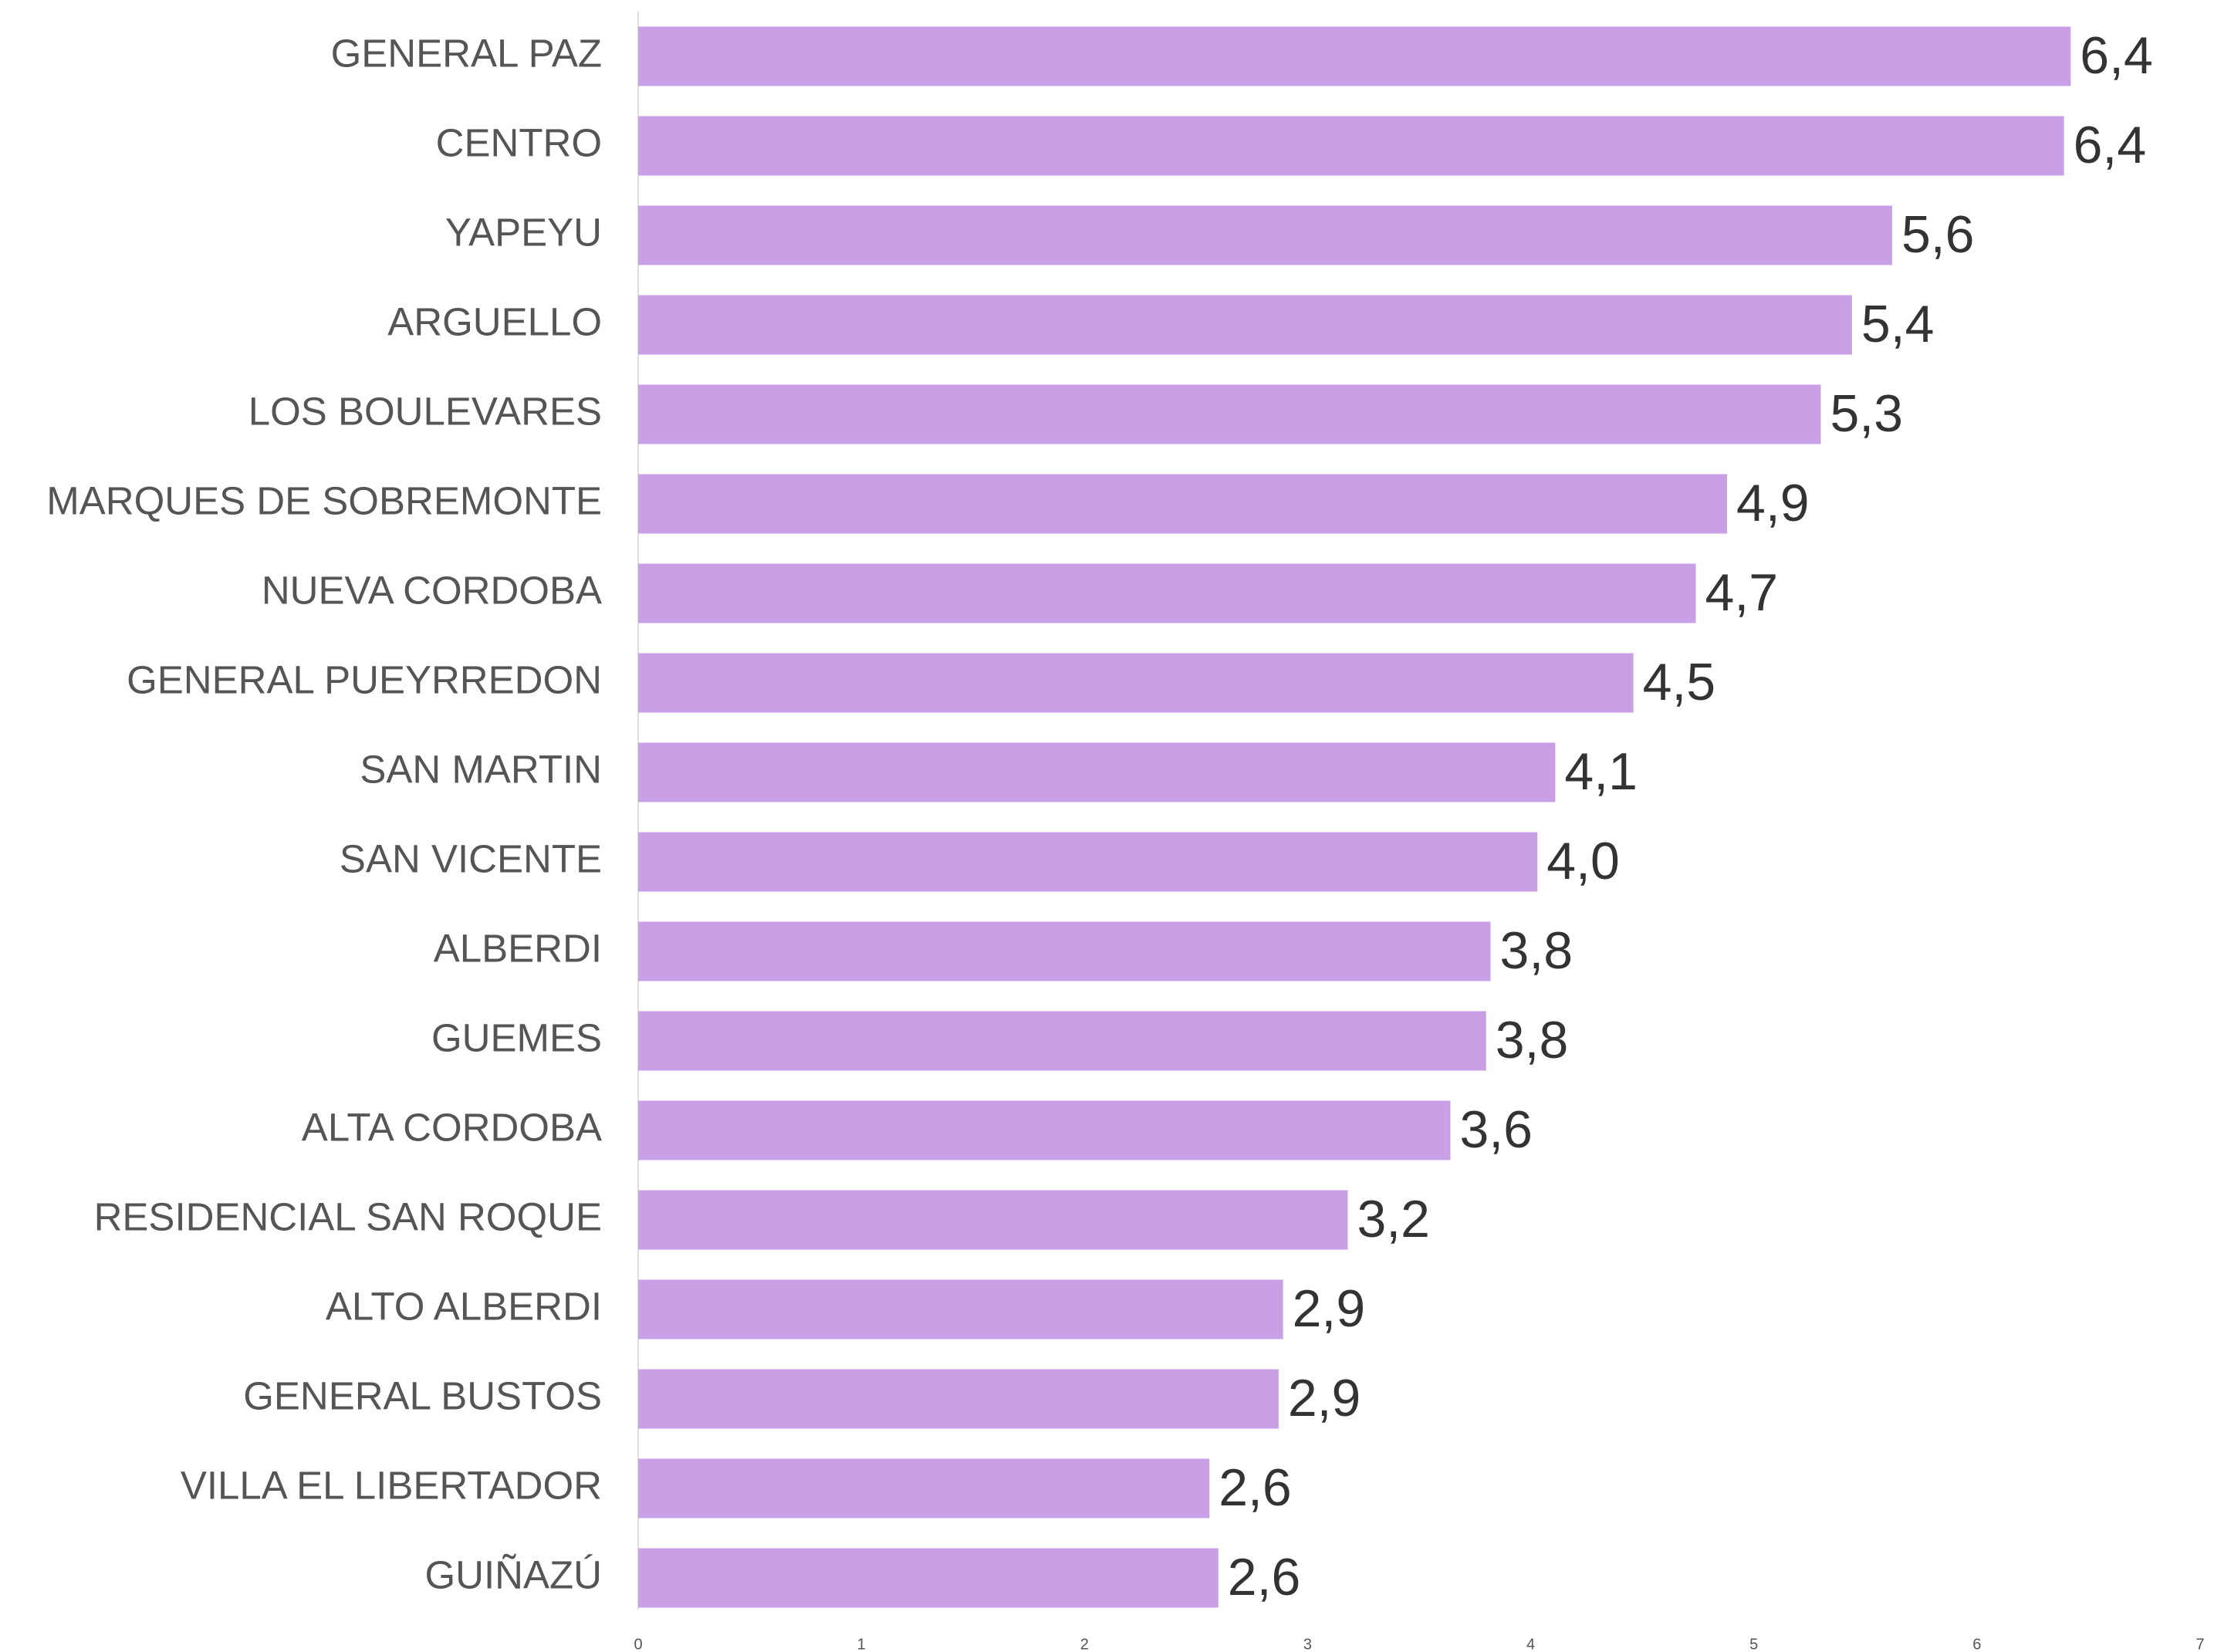  What do you see at coordinates (1866, 413) in the screenshot?
I see `value-label: 5,3` at bounding box center [1866, 413].